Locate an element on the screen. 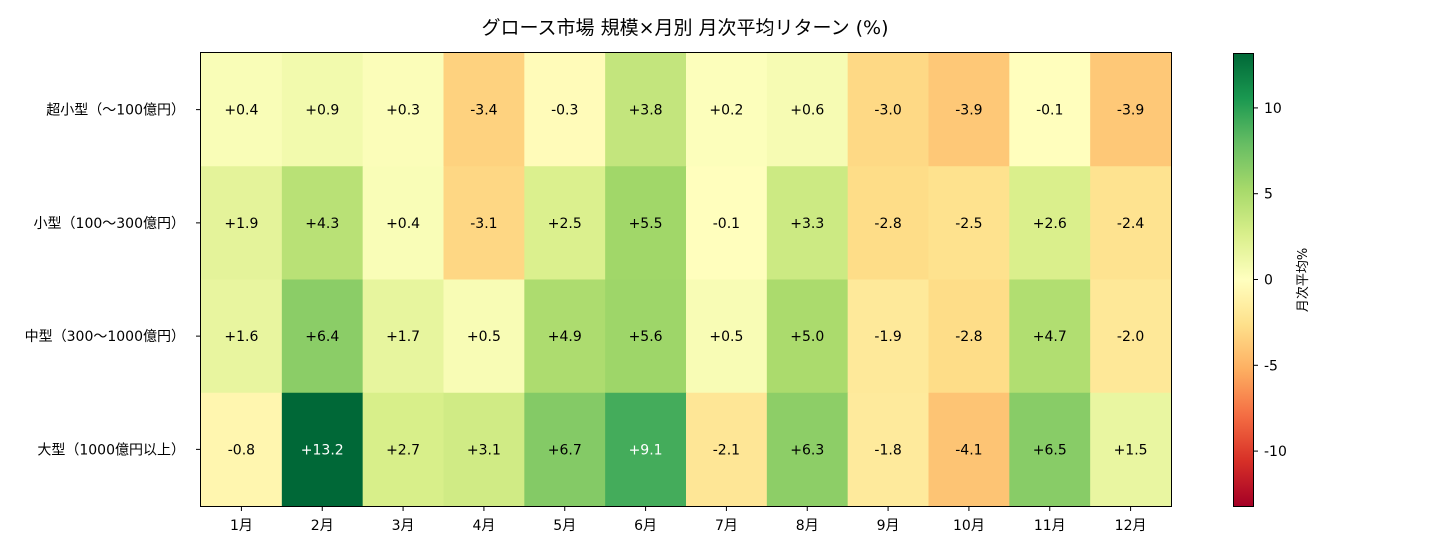 Image resolution: width=1430 pixels, height=554 pixels. cell-value-label: +4.3 is located at coordinates (322, 224).